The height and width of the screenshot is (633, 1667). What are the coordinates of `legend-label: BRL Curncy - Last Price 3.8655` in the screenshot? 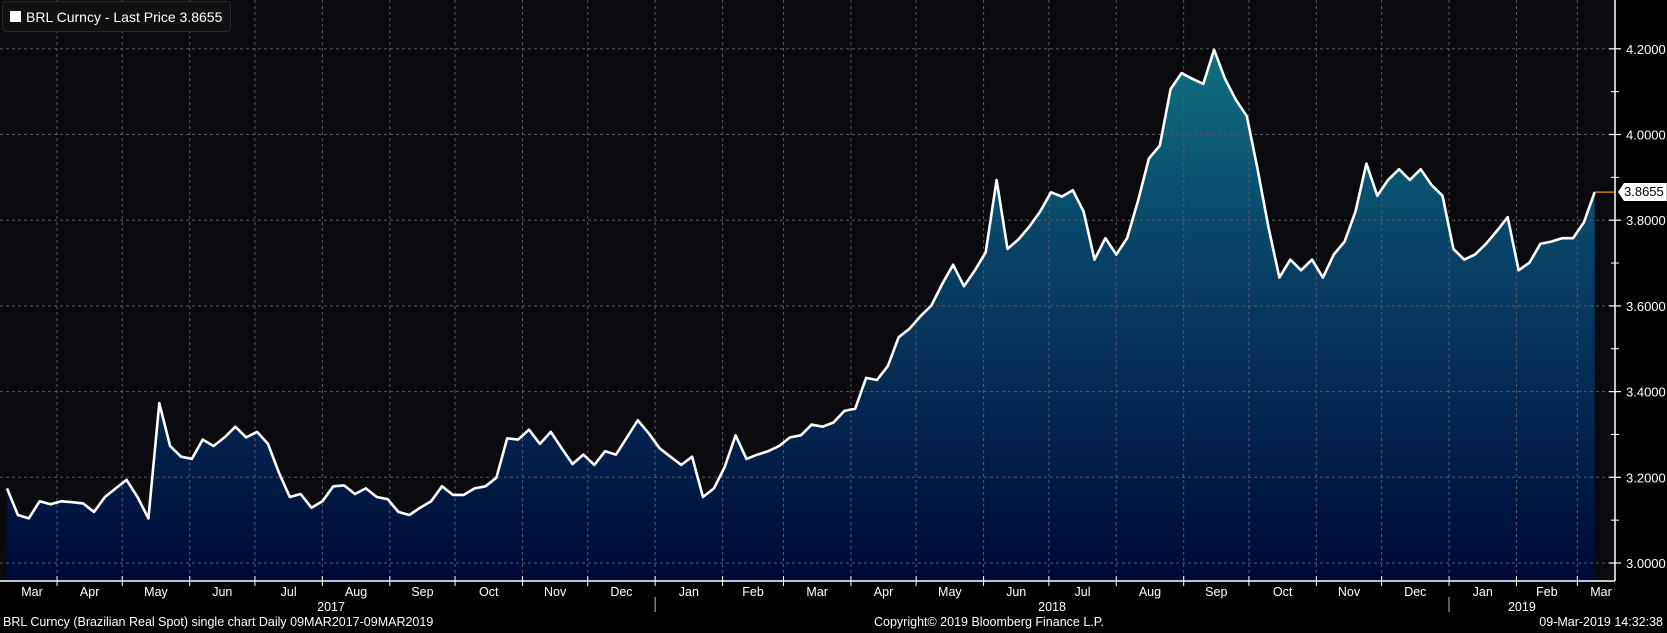 It's located at (124, 16).